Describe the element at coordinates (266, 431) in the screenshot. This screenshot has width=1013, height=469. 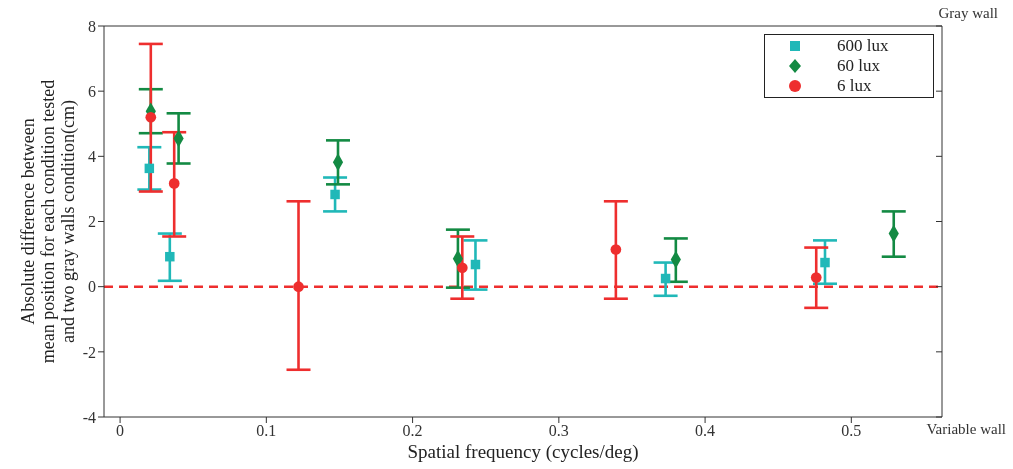
I see `x-tick-label: 0.1` at that location.